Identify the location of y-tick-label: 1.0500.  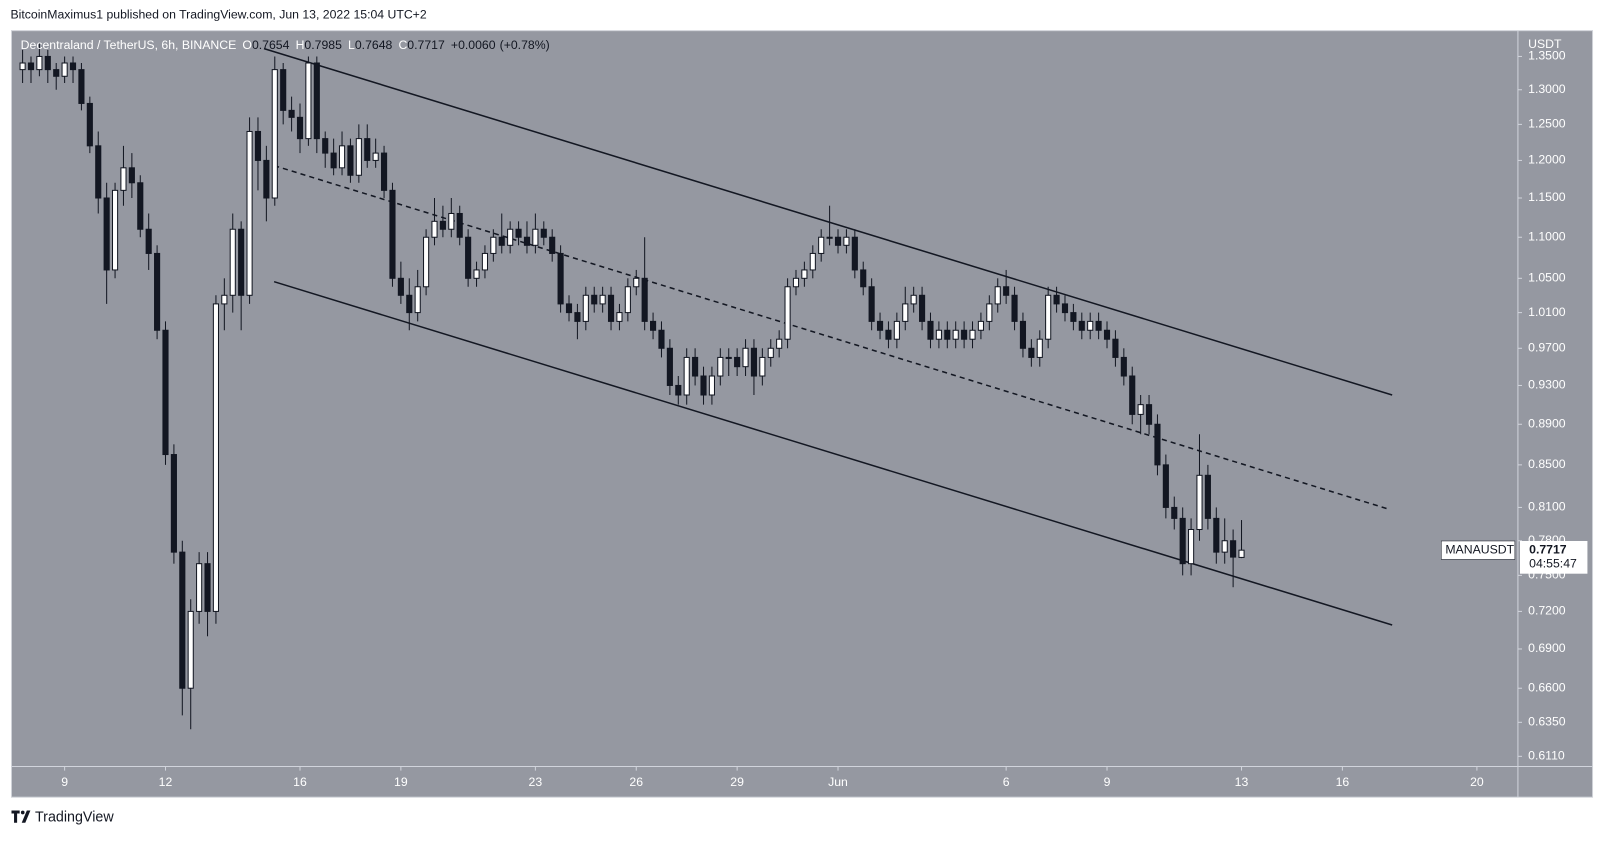
(1547, 278).